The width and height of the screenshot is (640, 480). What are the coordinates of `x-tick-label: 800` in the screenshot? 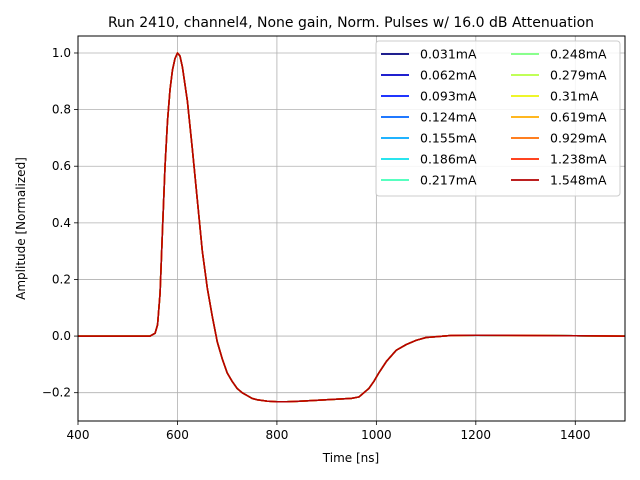 It's located at (276, 435).